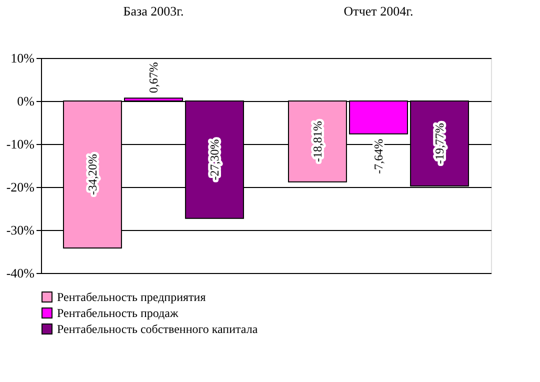  What do you see at coordinates (20, 187) in the screenshot?
I see `y-tick-label: -20%` at bounding box center [20, 187].